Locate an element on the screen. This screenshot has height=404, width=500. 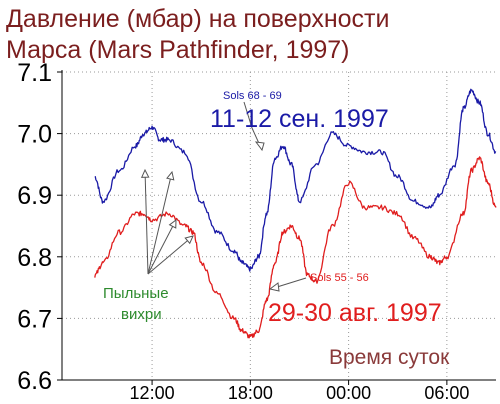
dust-devil-arrows is located at coordinates (167, 221).